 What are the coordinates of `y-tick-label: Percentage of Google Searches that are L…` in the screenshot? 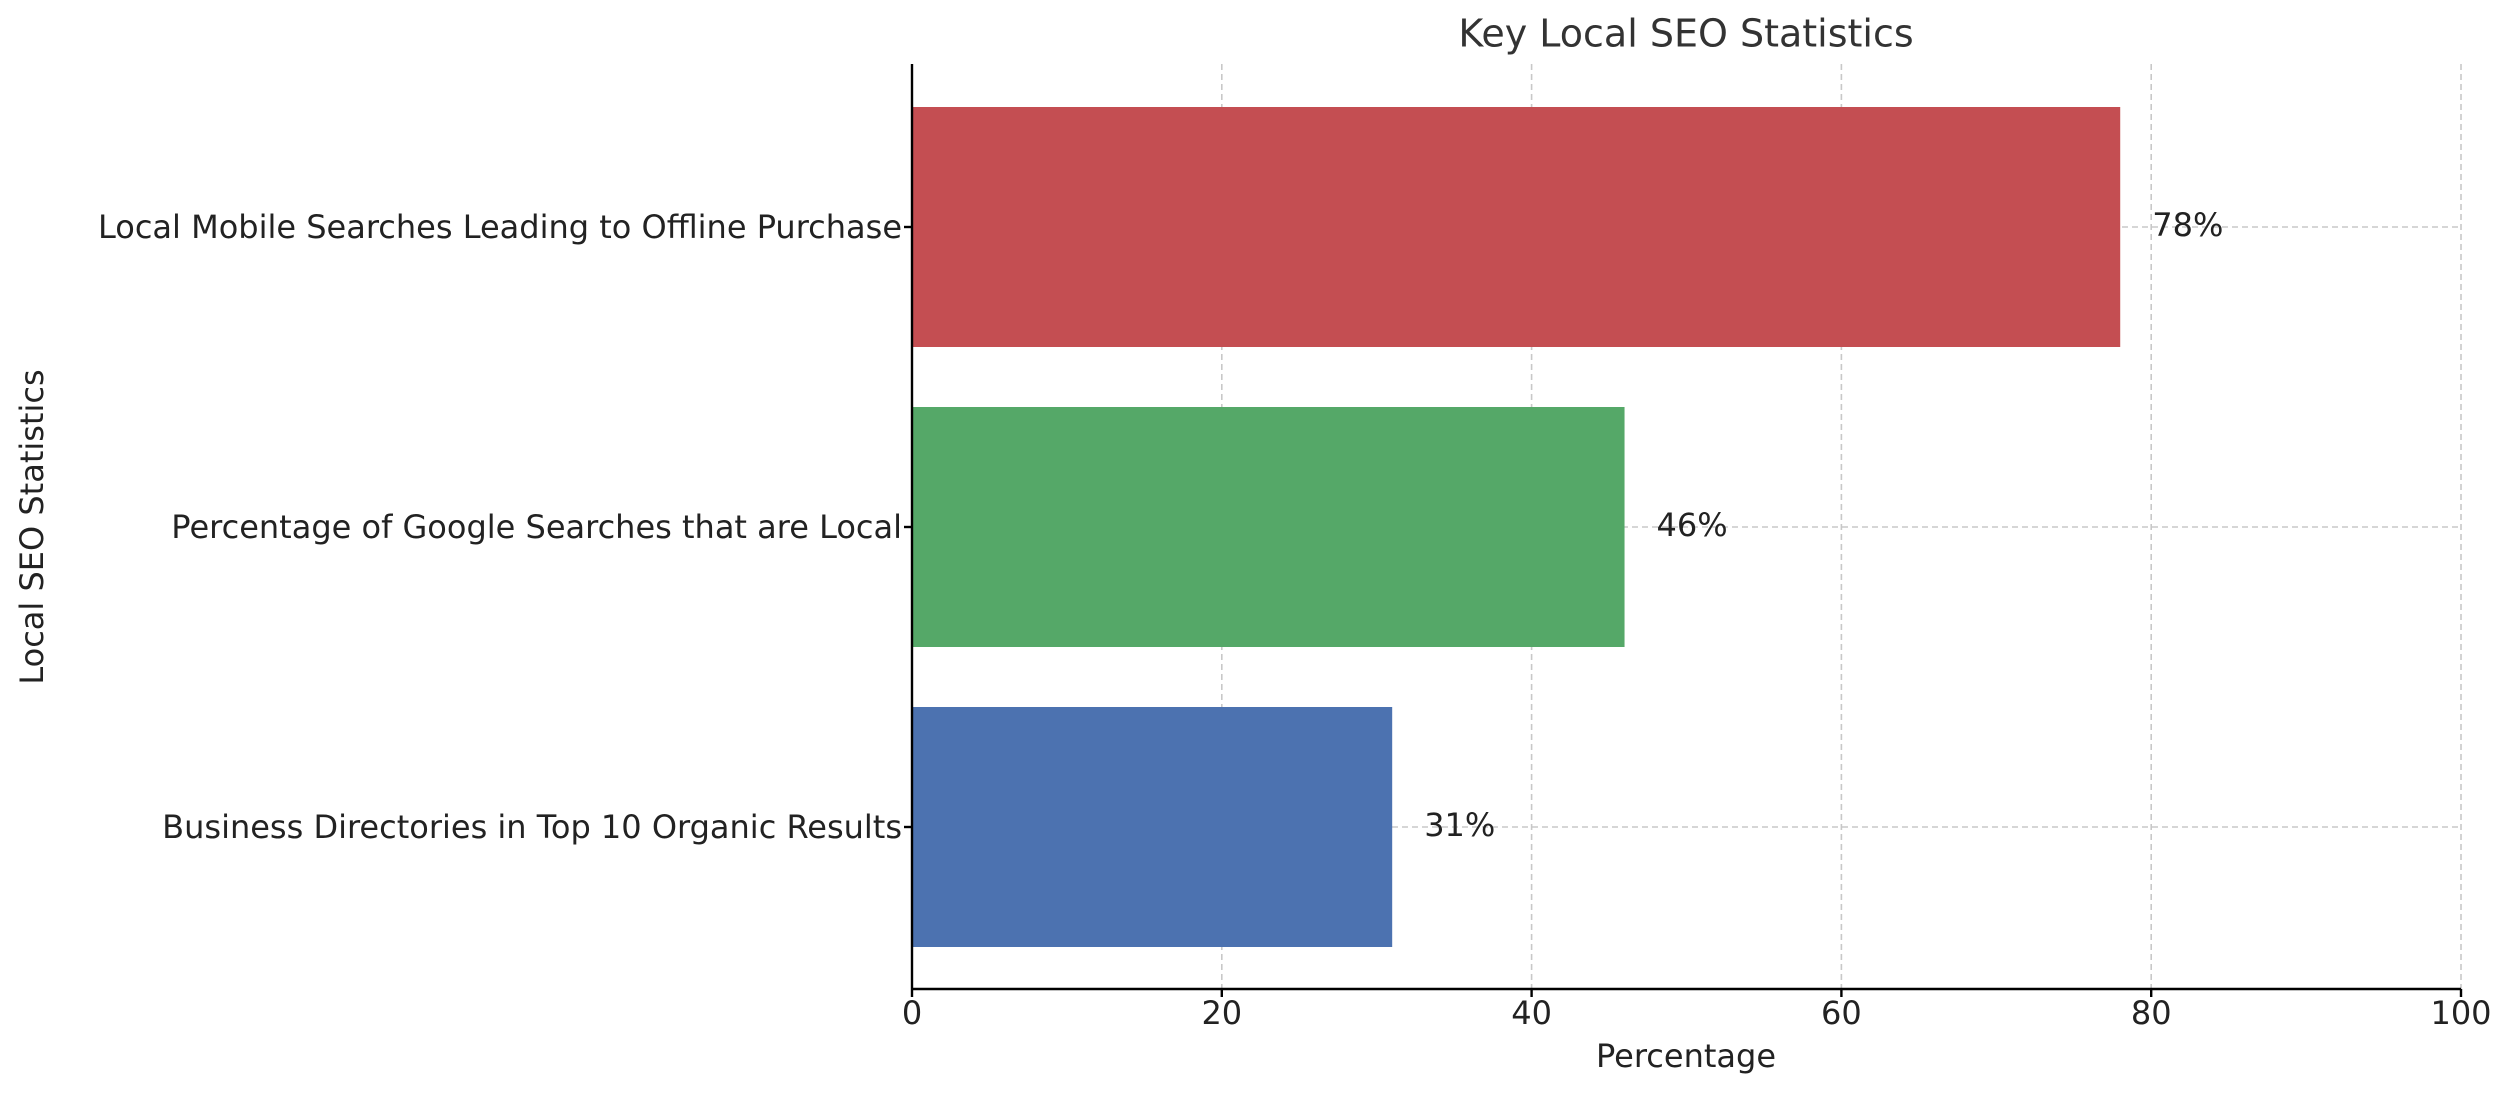 It's located at (536, 527).